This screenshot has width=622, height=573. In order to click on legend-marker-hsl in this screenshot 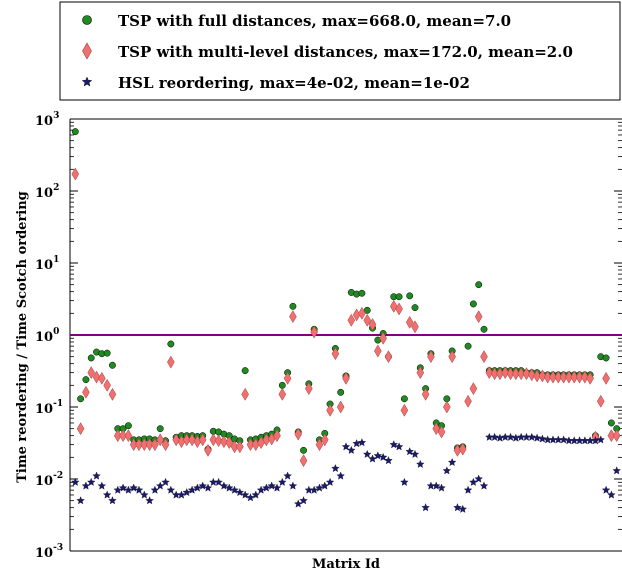, I will do `click(87, 81)`.